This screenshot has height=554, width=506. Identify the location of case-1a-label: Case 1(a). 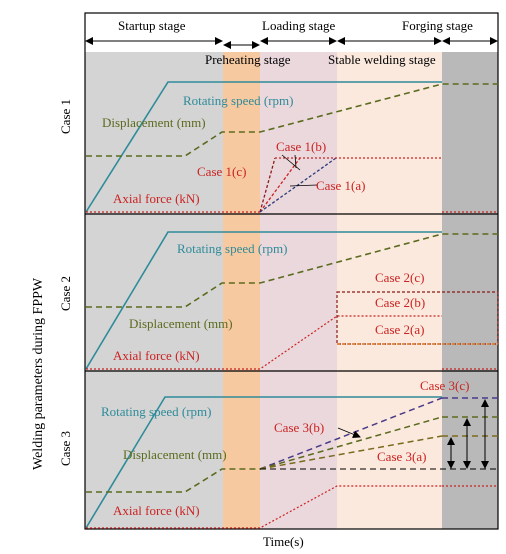
(340, 185).